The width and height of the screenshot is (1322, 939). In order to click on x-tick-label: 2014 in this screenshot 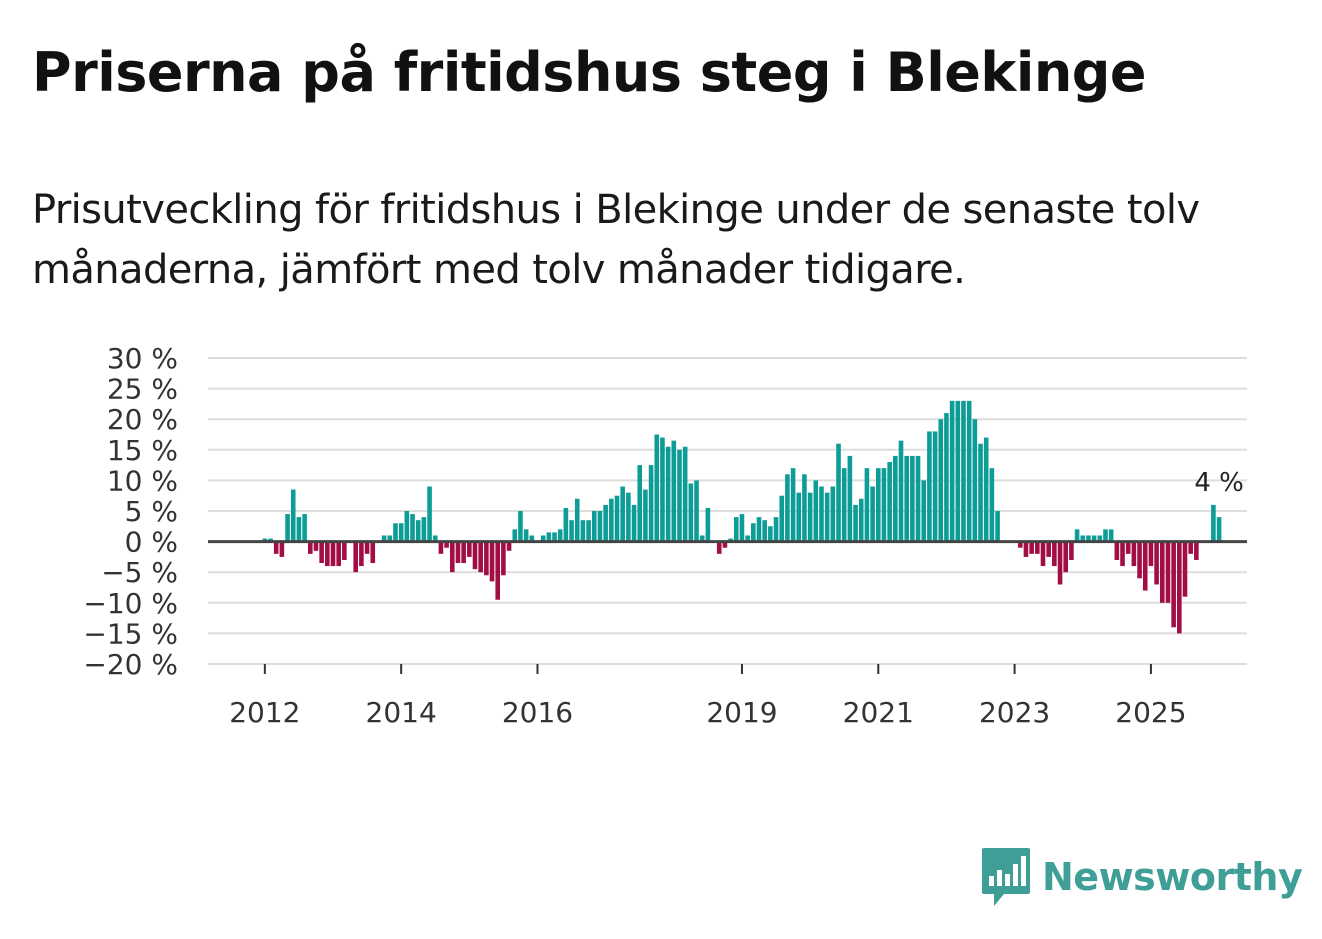, I will do `click(401, 712)`.